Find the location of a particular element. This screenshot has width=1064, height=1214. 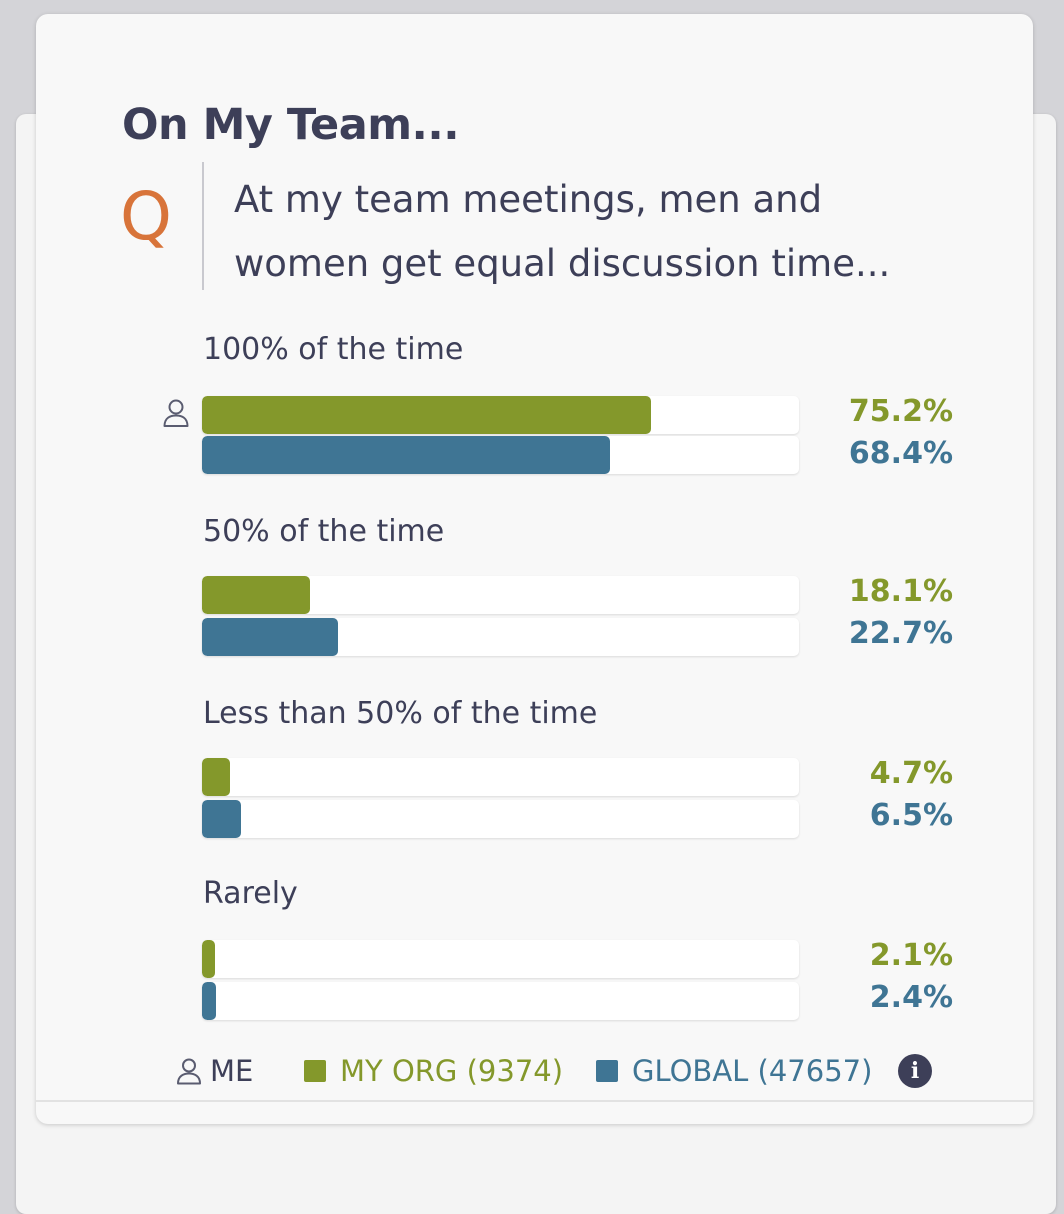

answer-label: 50% of the time is located at coordinates (324, 531).